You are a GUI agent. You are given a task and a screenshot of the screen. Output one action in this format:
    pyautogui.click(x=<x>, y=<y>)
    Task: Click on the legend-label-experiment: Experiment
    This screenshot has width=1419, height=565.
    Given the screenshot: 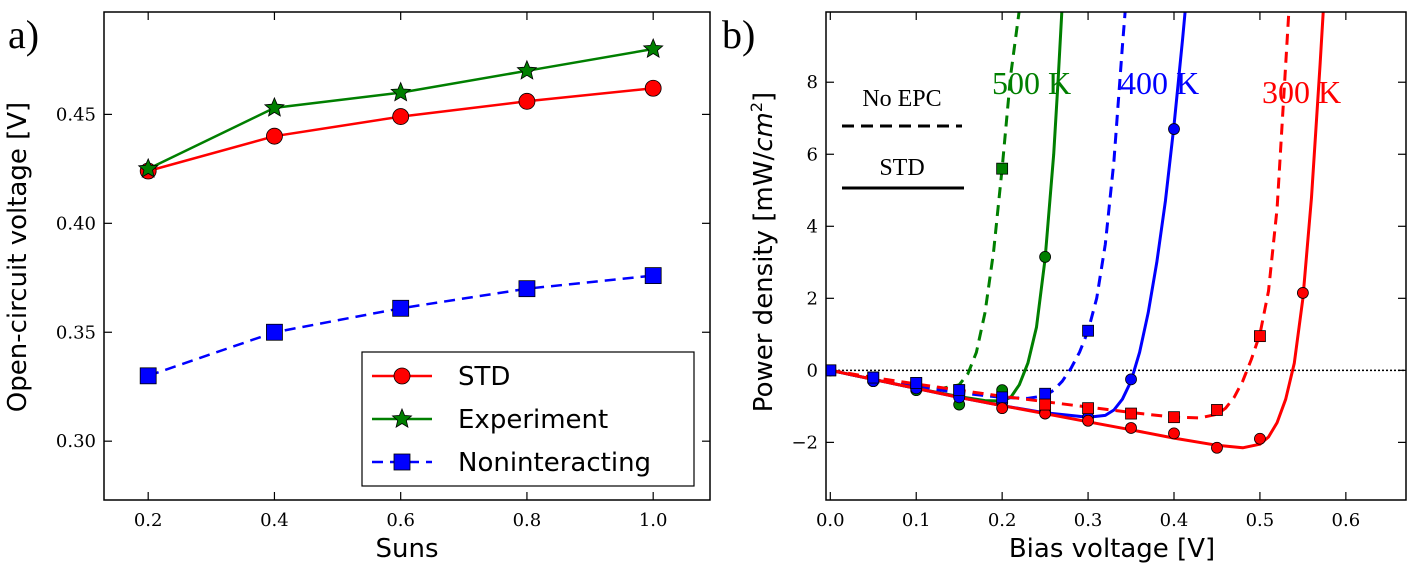 What is the action you would take?
    pyautogui.click(x=533, y=420)
    